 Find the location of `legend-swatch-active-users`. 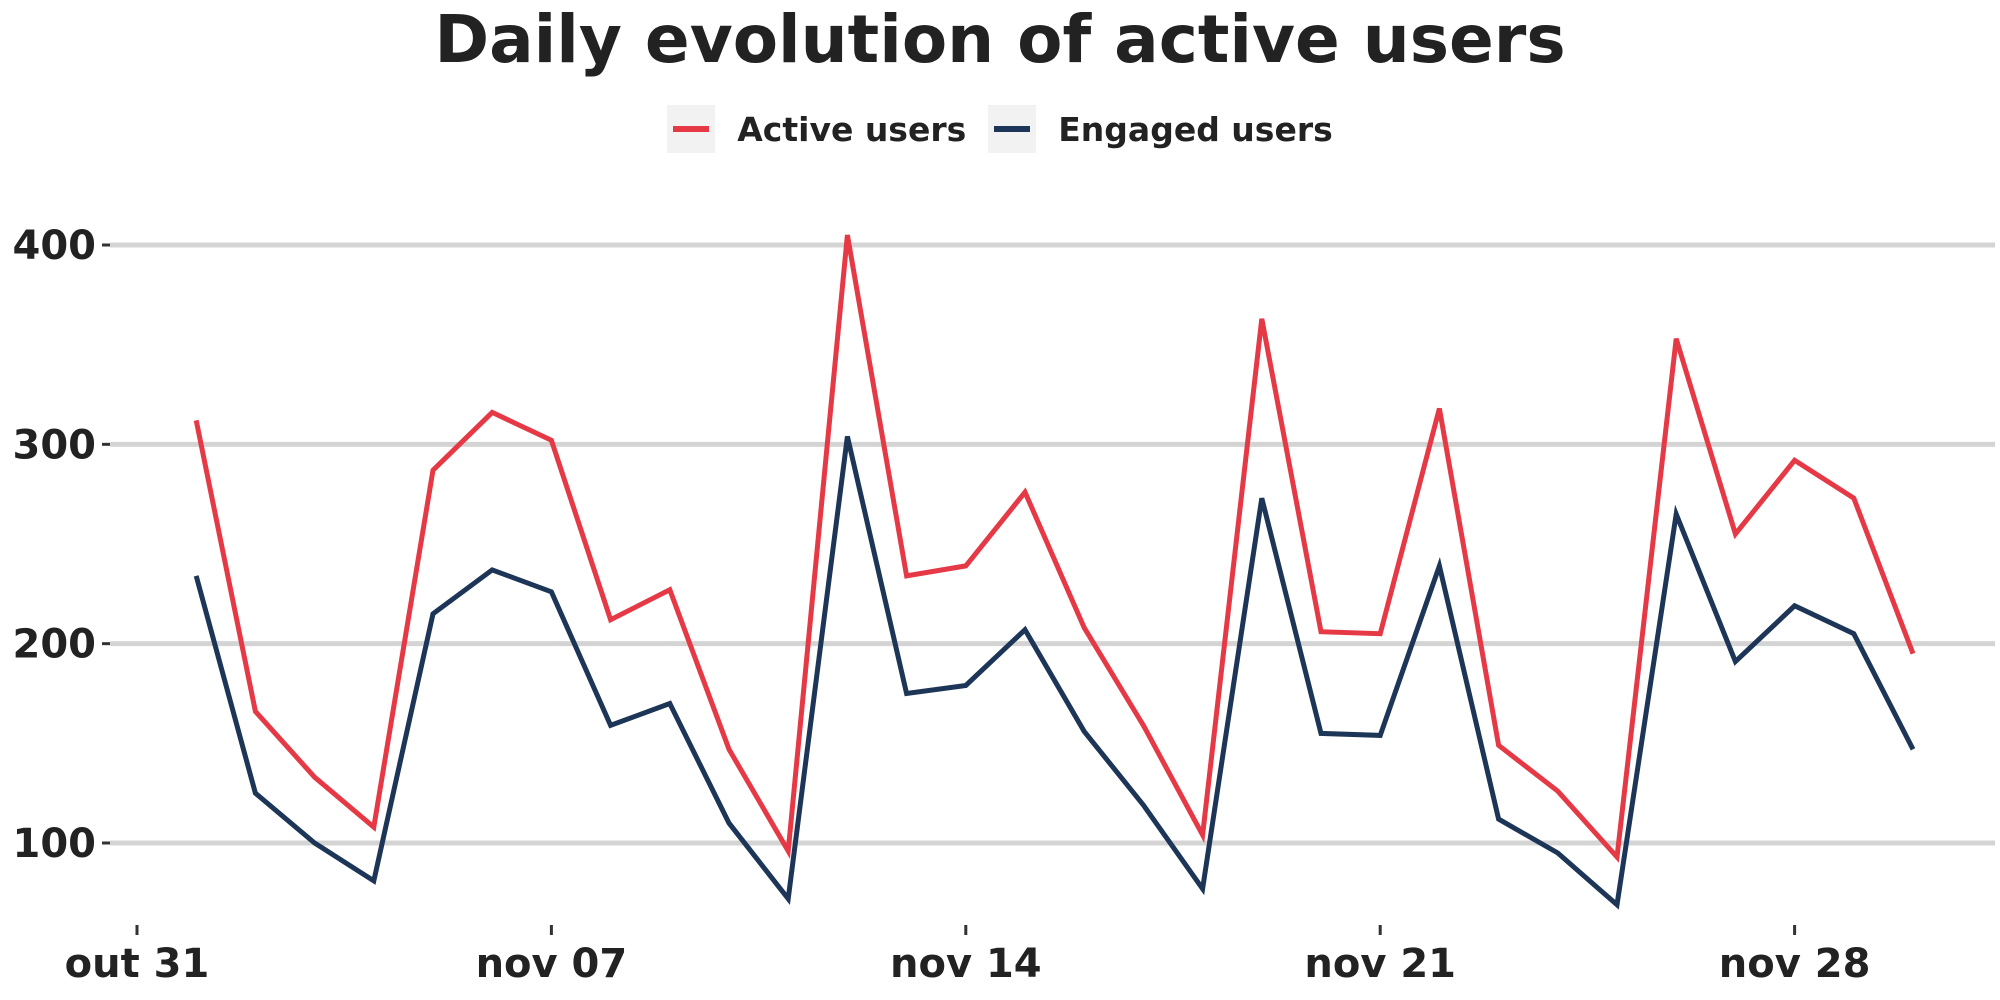

legend-swatch-active-users is located at coordinates (691, 129).